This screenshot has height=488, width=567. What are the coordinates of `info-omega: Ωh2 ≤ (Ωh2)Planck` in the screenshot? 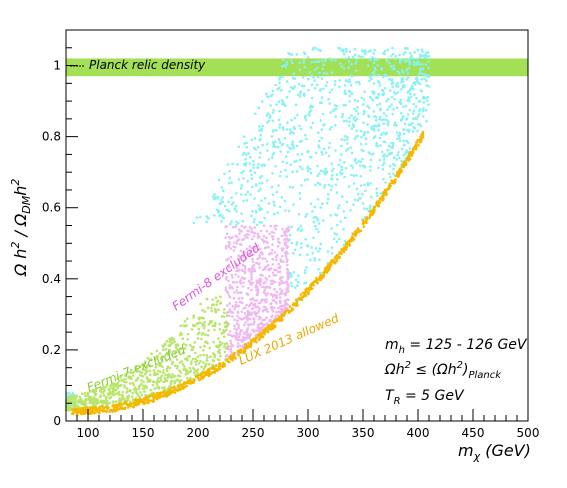 It's located at (443, 370).